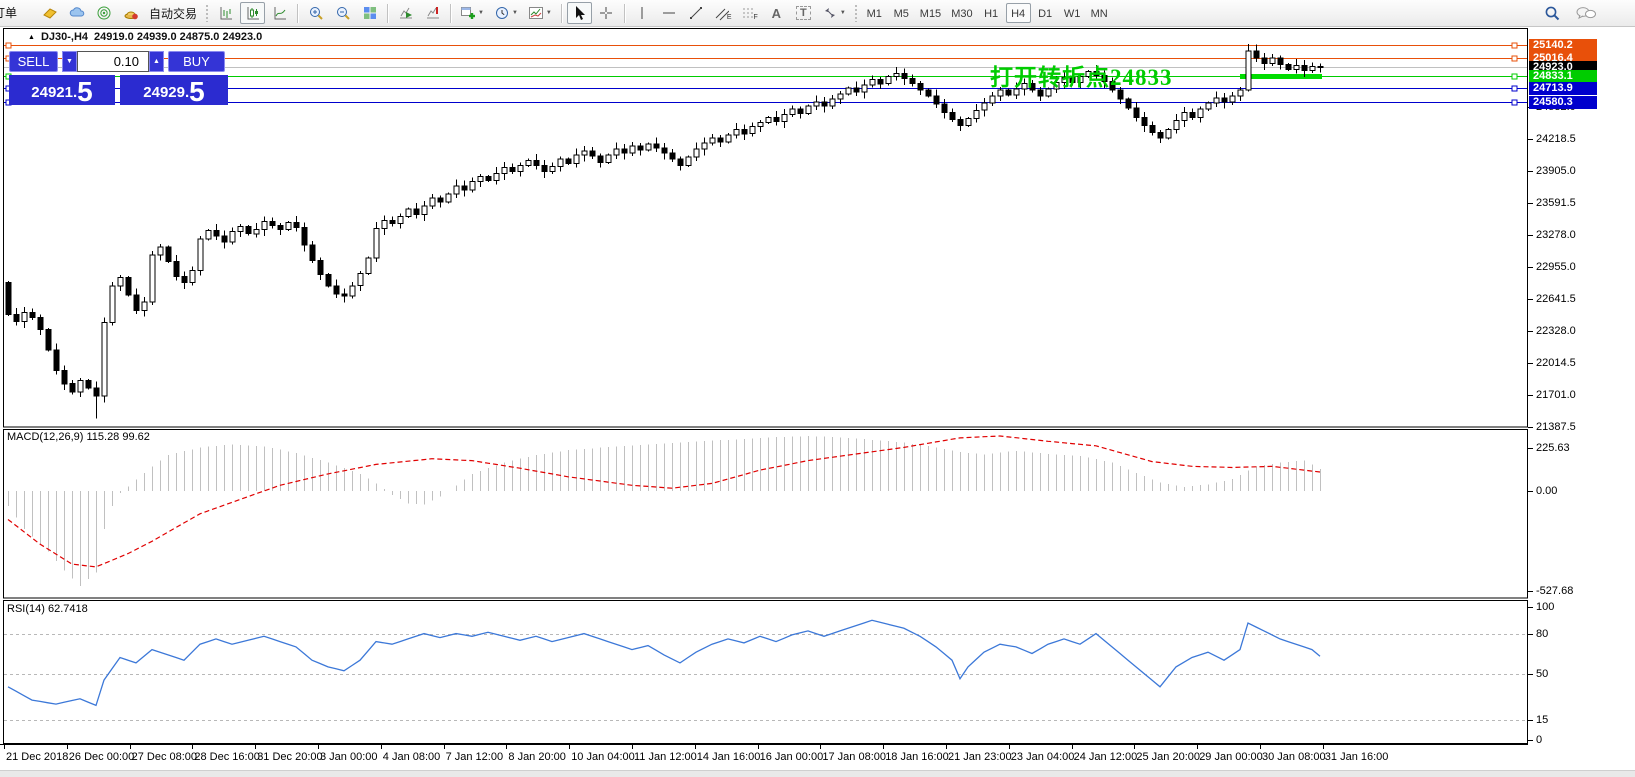 This screenshot has width=1635, height=777. I want to click on timeframe-M5: M5, so click(901, 14).